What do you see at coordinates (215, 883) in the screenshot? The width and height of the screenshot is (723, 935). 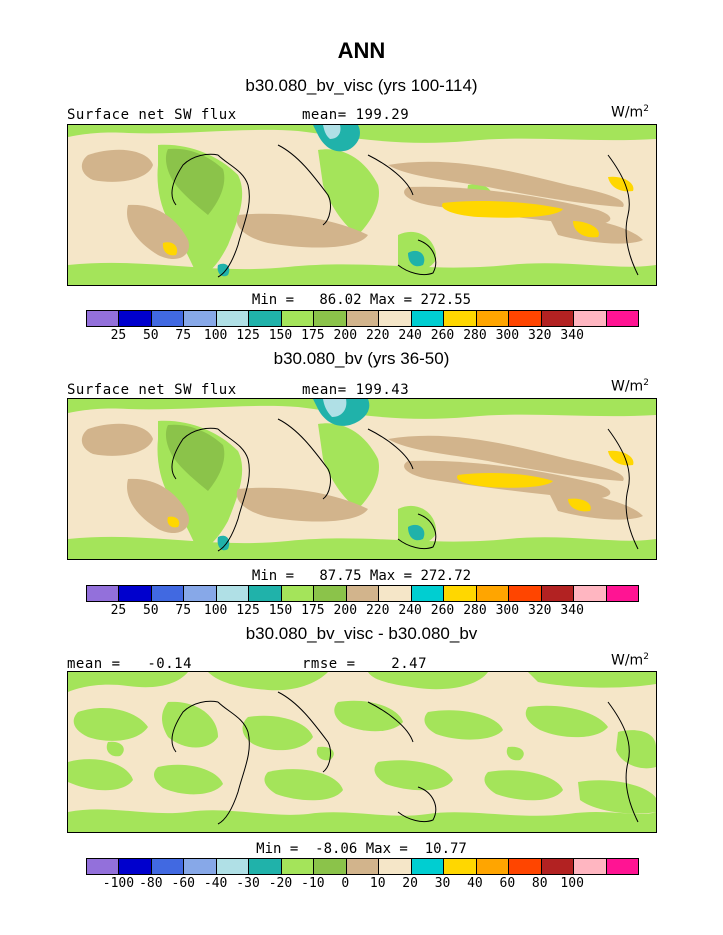 I see `colorbar-tick-label: -40` at bounding box center [215, 883].